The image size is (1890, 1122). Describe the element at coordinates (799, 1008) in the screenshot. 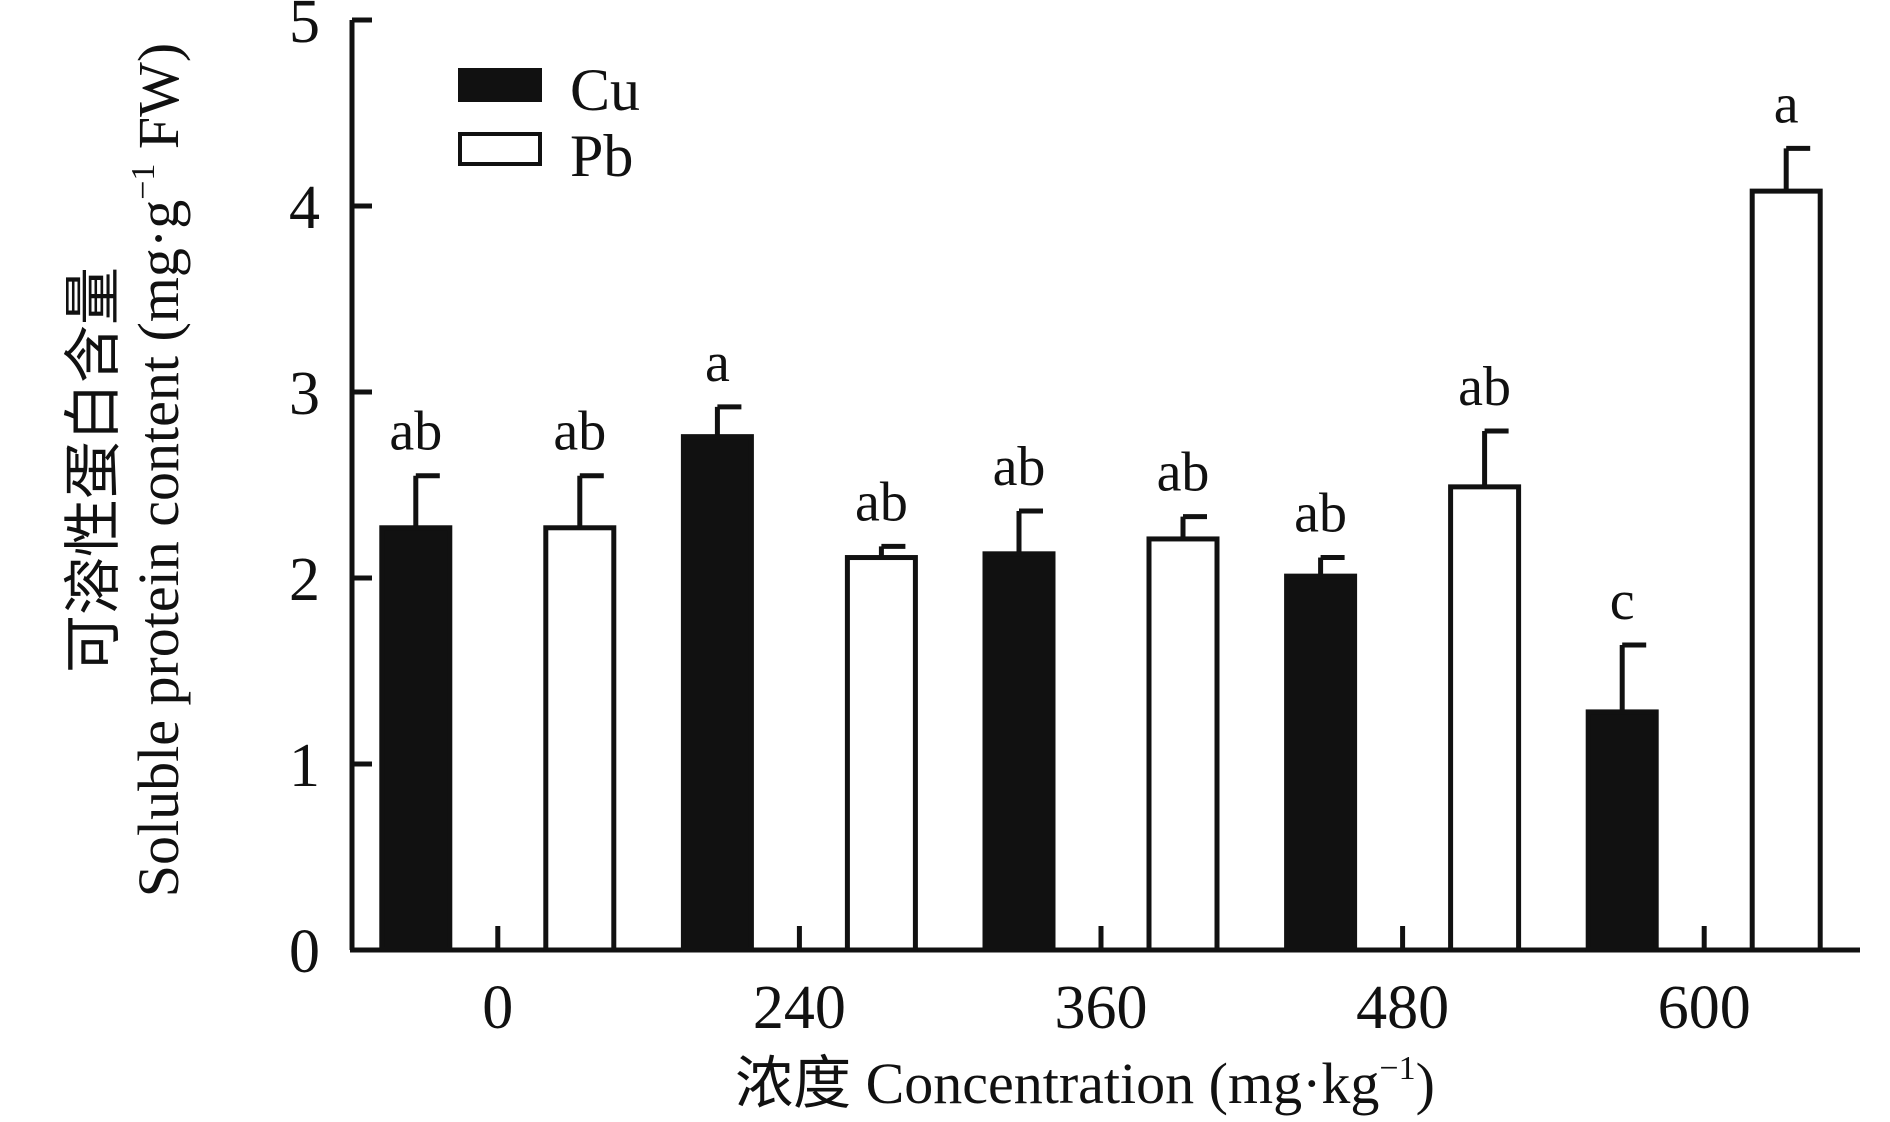

I see `x-tick-label: 240` at that location.